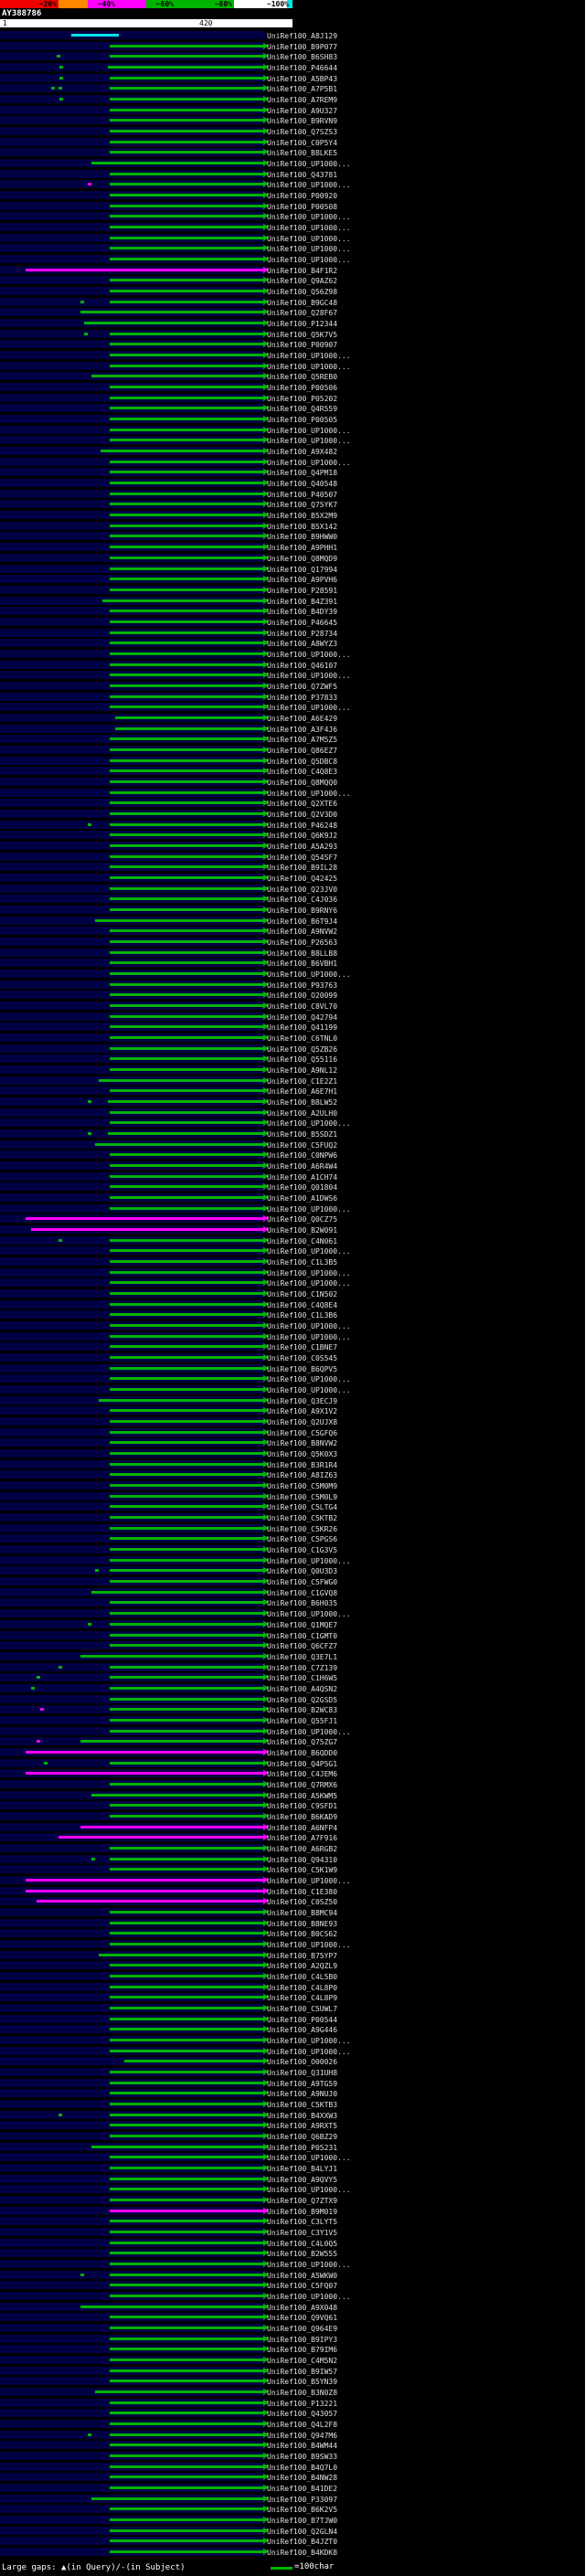  I want to click on hit-label: UniRef100_B4JZT0, so click(302, 2542).